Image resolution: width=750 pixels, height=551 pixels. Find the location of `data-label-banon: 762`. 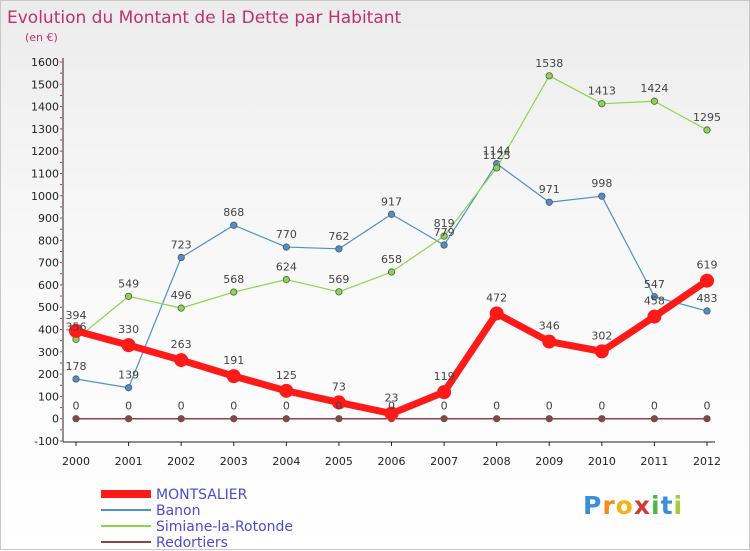

data-label-banon: 762 is located at coordinates (338, 236).